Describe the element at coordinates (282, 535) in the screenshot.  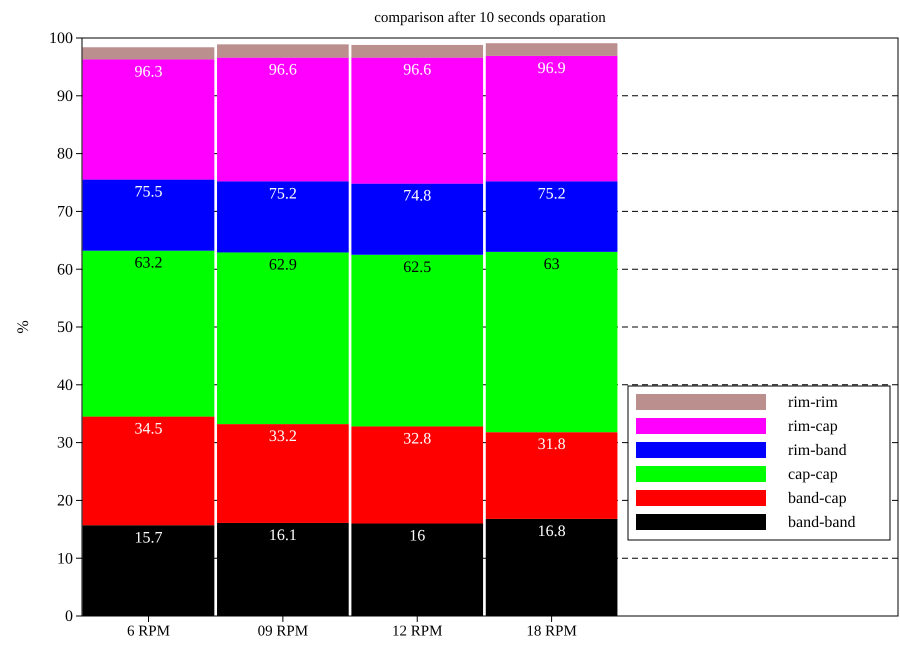
I see `annotation: 16.1` at that location.